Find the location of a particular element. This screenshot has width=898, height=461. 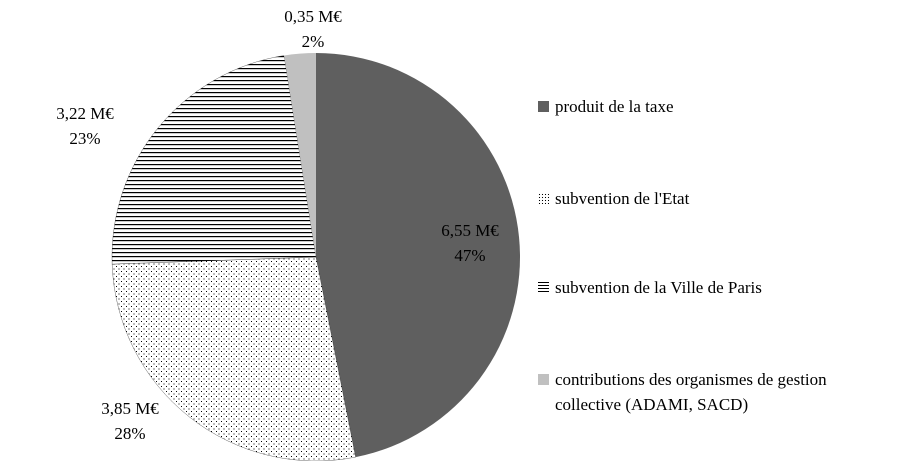

legend-label: produit de la taxe is located at coordinates (614, 106).